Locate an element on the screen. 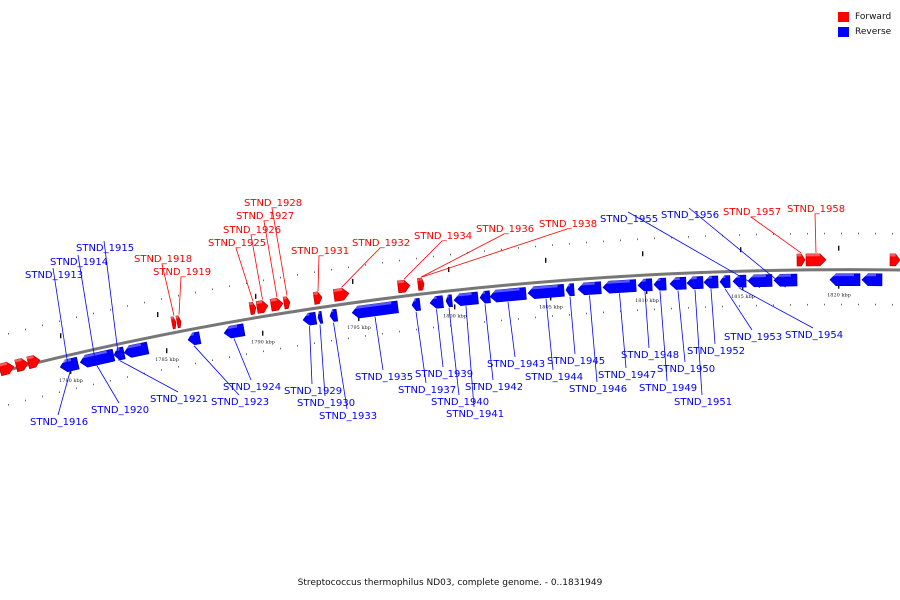  gene-label: STND_1958 is located at coordinates (816, 209).